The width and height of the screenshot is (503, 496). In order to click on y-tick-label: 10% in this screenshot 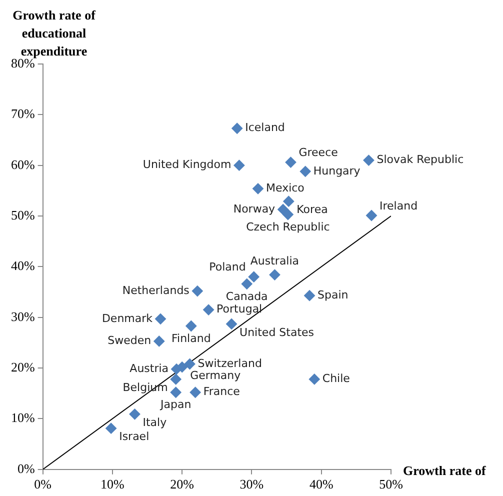, I will do `click(22, 418)`.